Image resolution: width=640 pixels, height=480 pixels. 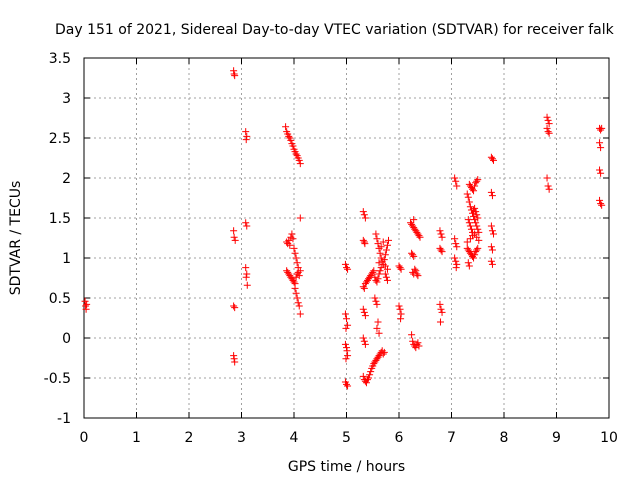 What do you see at coordinates (84, 438) in the screenshot?
I see `x-tick-label: 0` at bounding box center [84, 438].